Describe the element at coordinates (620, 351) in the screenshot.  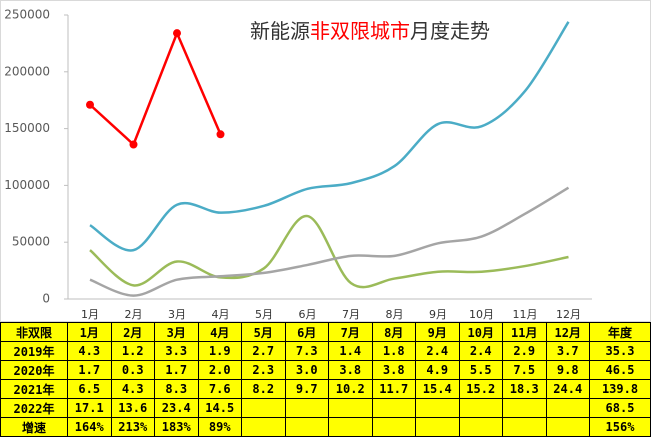
I see `table-cell: 35.3` at that location.